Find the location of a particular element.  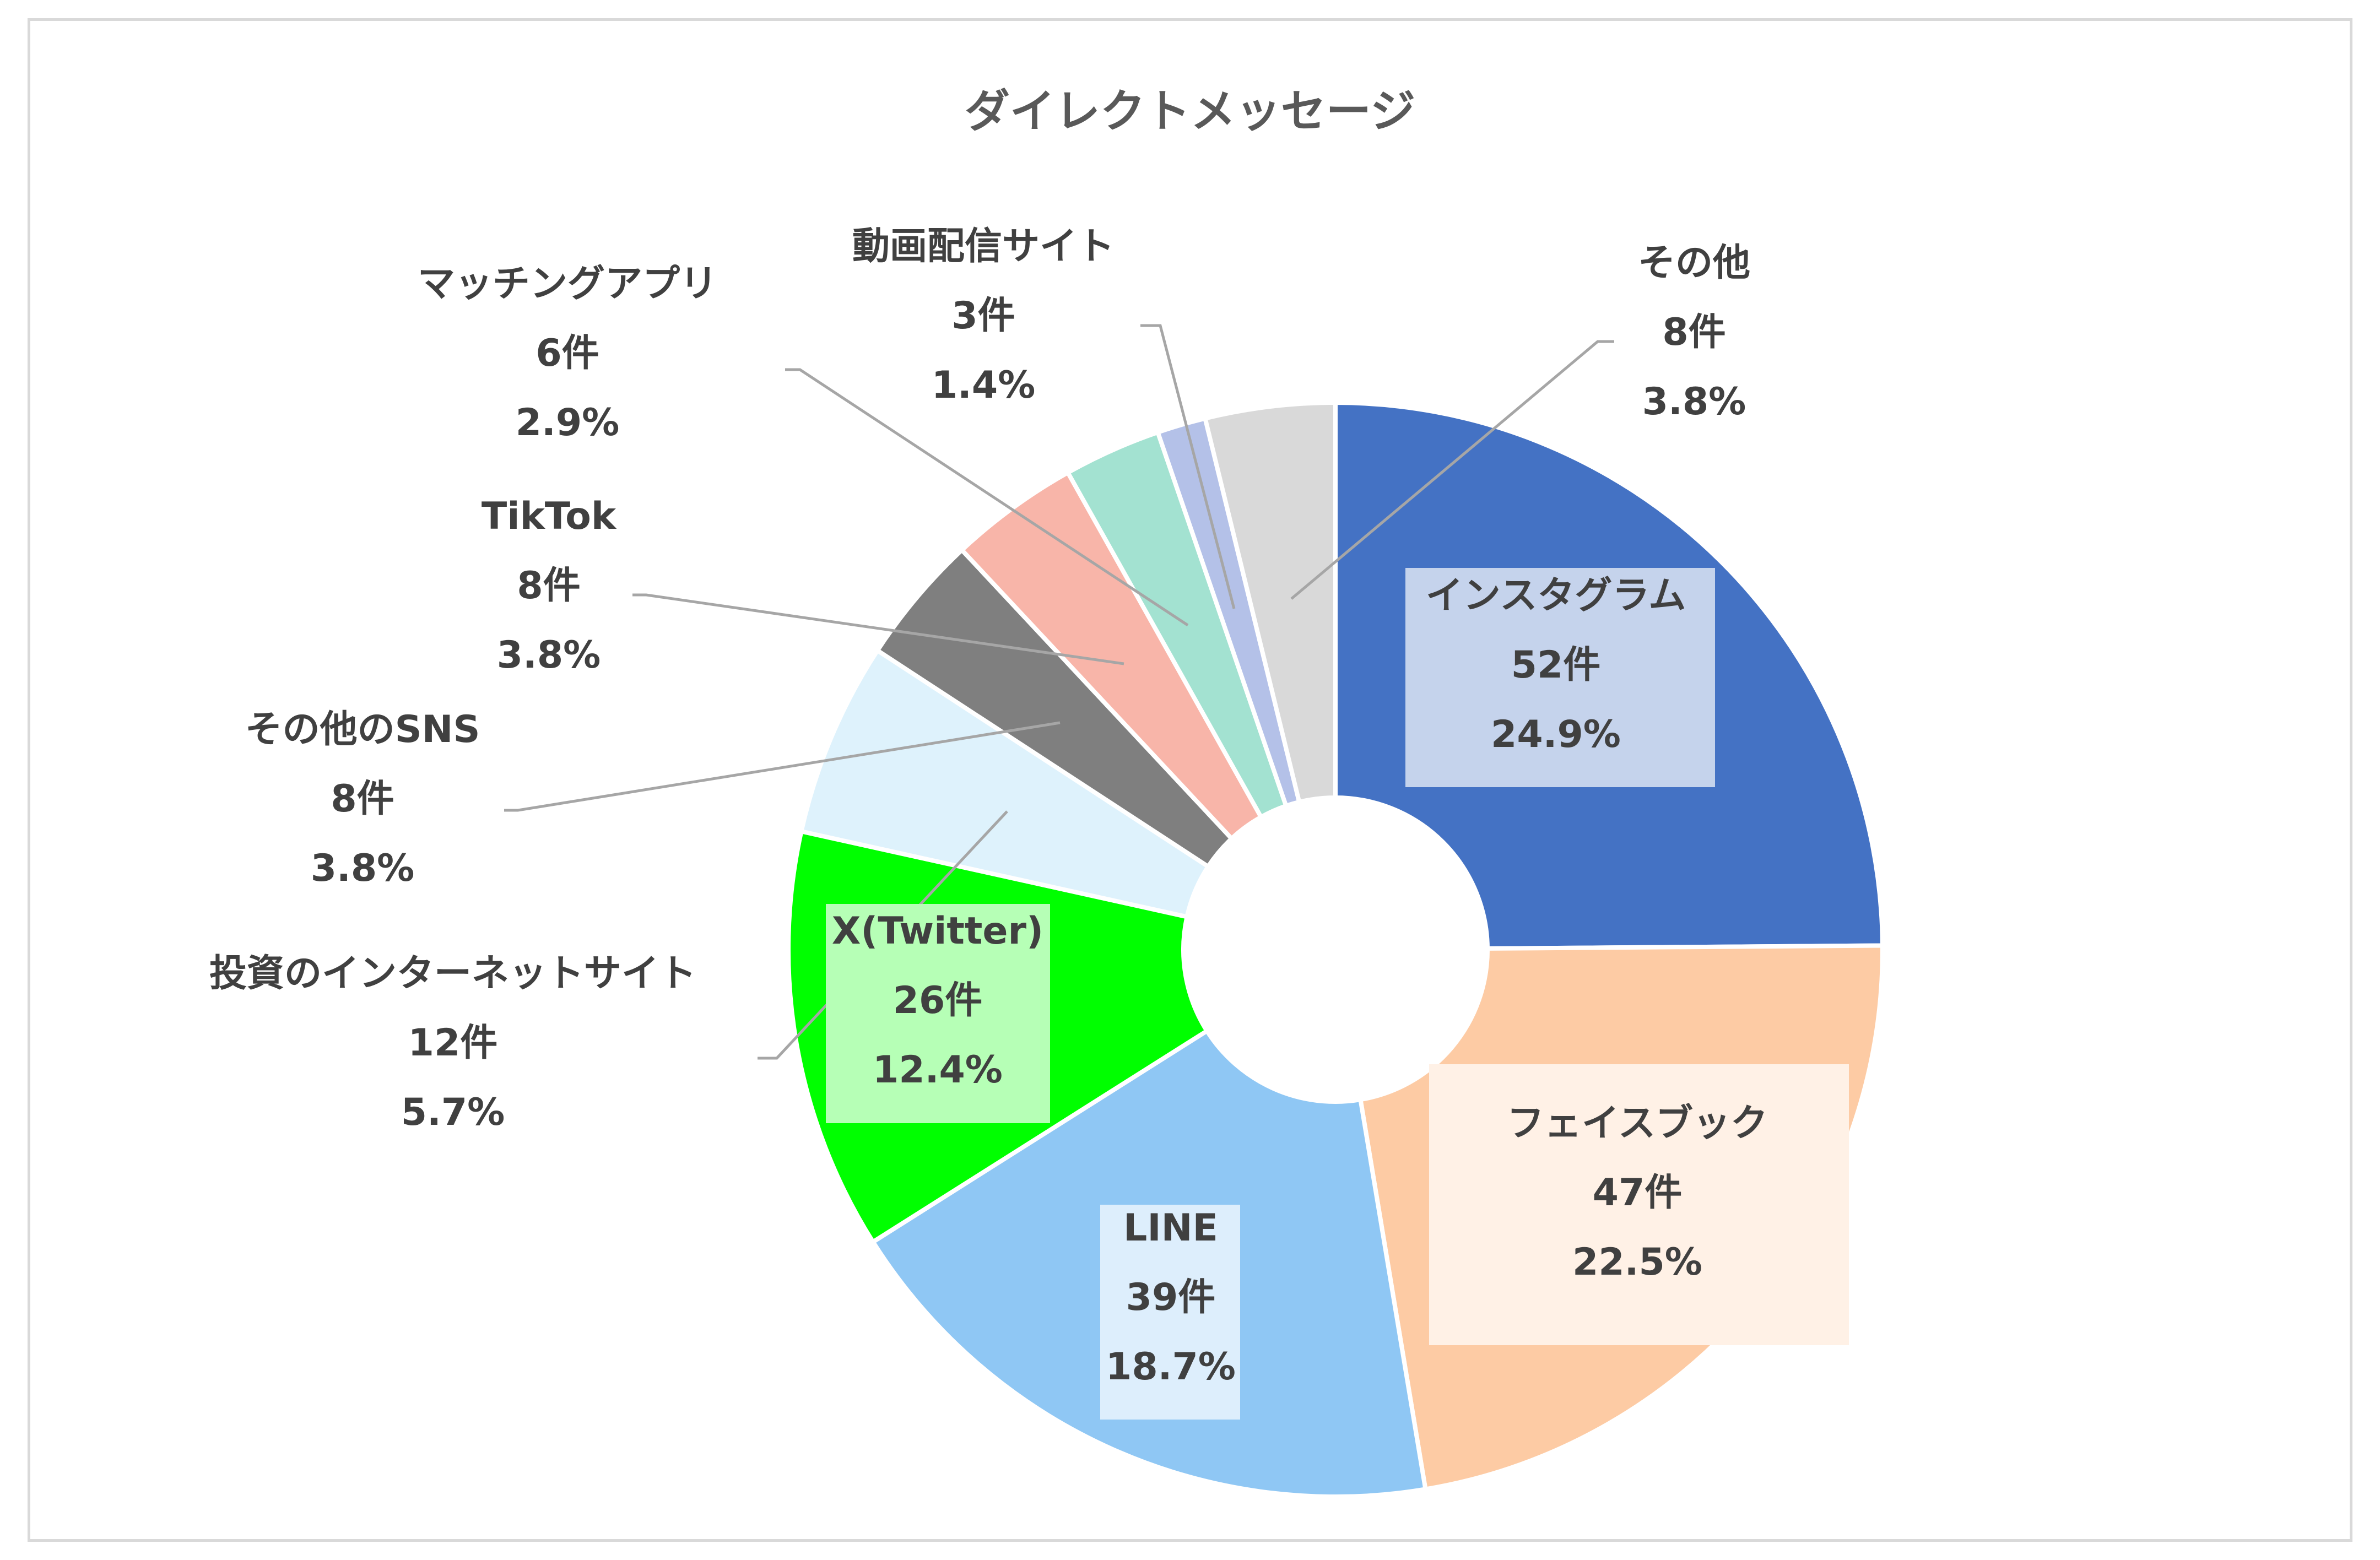

label-name-matching-apps: マッチングアプリ is located at coordinates (567, 284).